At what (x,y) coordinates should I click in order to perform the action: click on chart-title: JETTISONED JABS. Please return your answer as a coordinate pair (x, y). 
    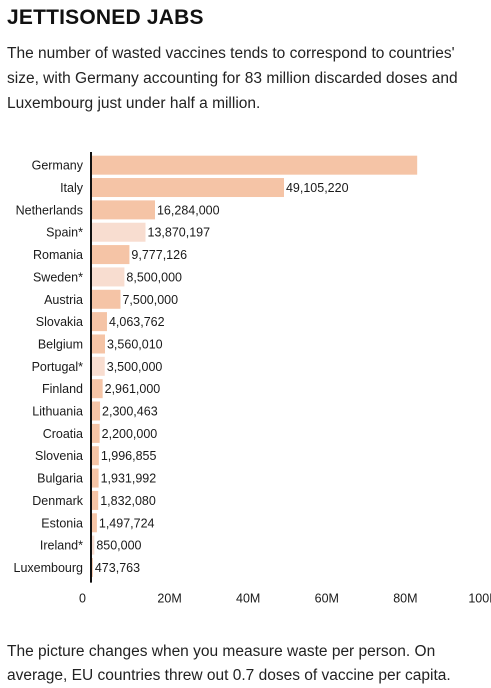
    Looking at the image, I should click on (105, 17).